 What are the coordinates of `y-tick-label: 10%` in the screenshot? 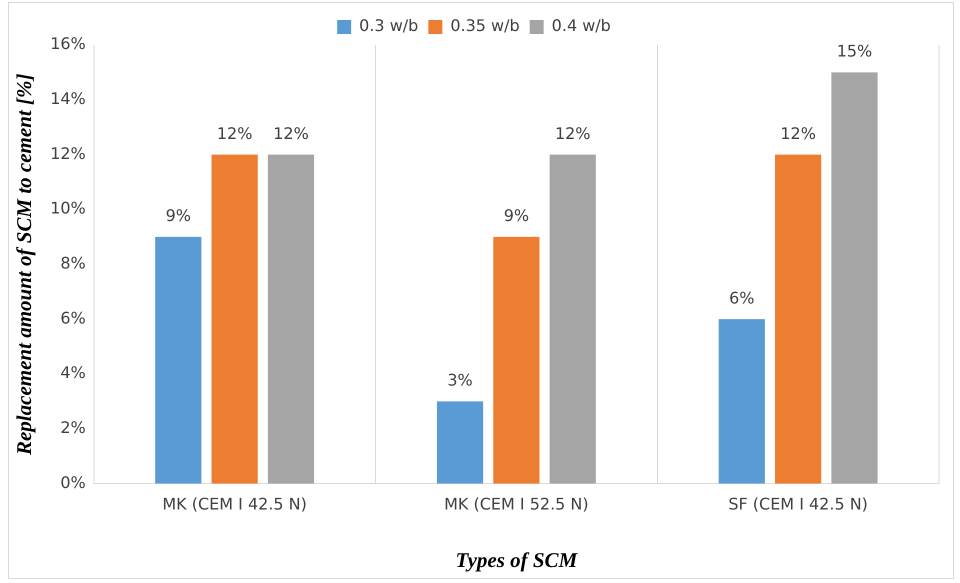 It's located at (68, 208).